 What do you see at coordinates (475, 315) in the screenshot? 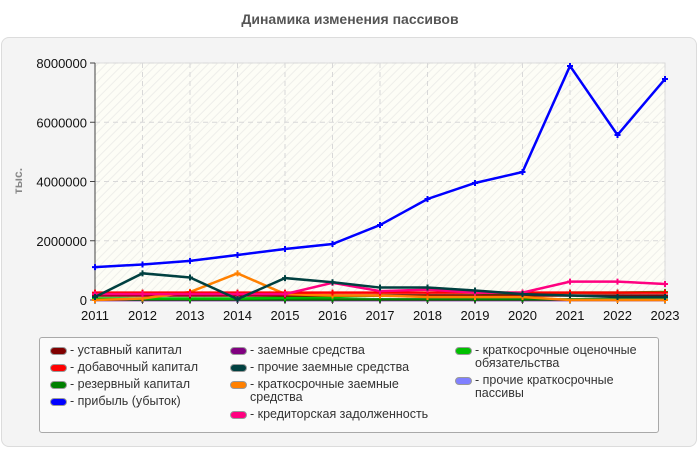
I see `x-tick-label: 2019` at bounding box center [475, 315].